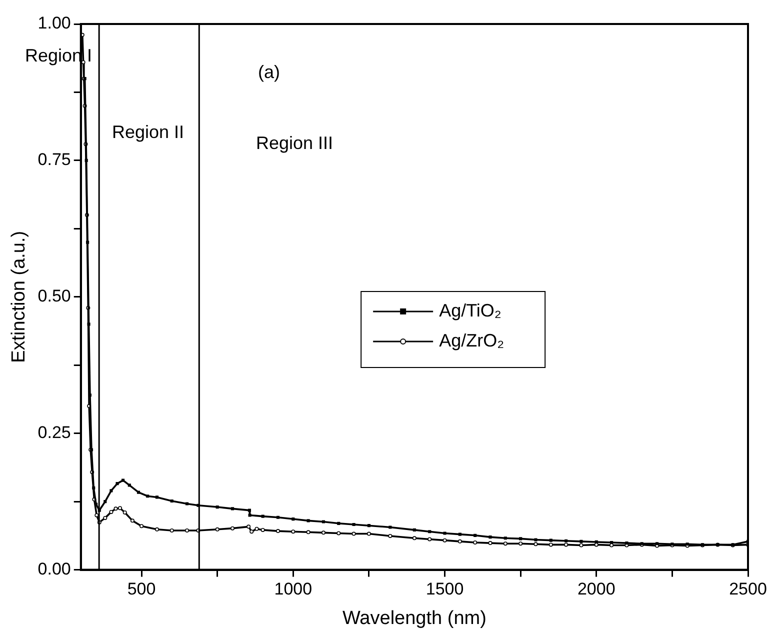 This screenshot has width=774, height=640. I want to click on x-tick-label: 2000, so click(596, 589).